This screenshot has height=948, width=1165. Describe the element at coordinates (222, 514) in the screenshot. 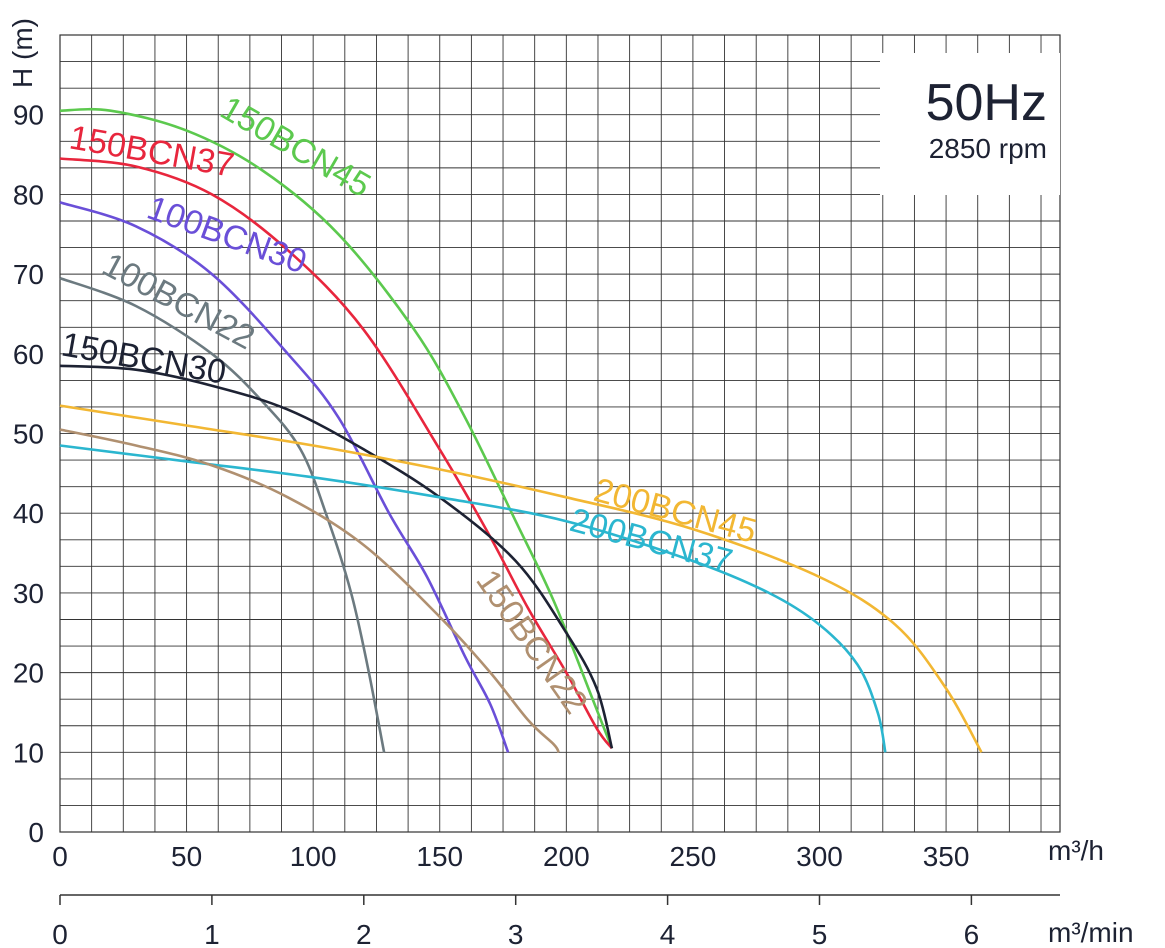

I see `curve-100bcn22` at that location.